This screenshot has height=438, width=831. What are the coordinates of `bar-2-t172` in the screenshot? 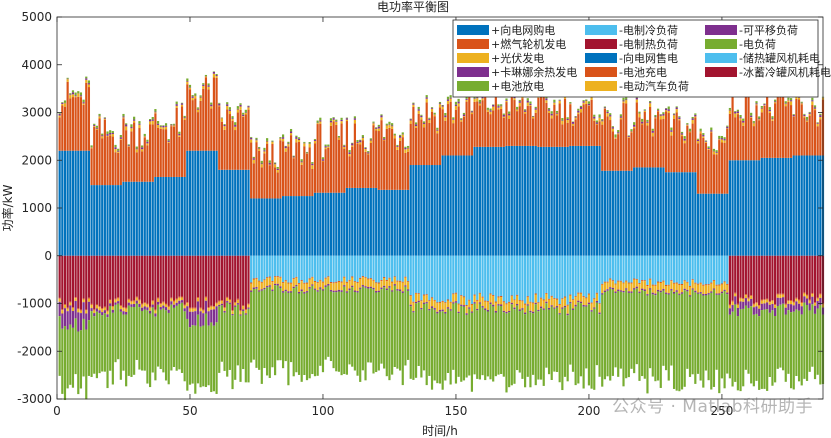 It's located at (514, 123).